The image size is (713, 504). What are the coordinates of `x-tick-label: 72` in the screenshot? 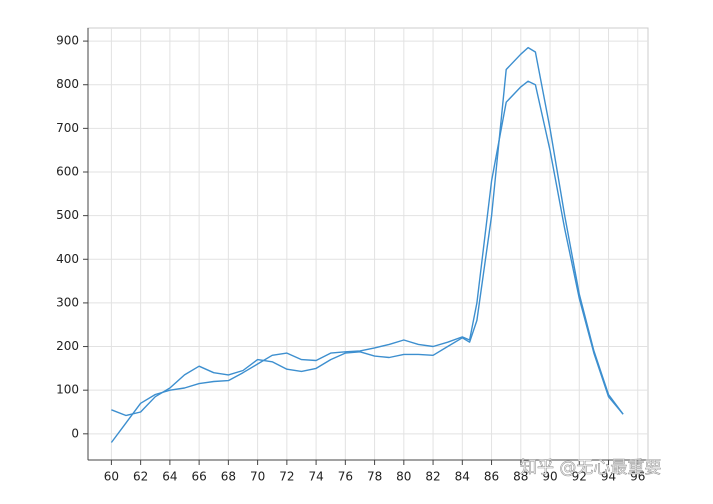 It's located at (286, 477).